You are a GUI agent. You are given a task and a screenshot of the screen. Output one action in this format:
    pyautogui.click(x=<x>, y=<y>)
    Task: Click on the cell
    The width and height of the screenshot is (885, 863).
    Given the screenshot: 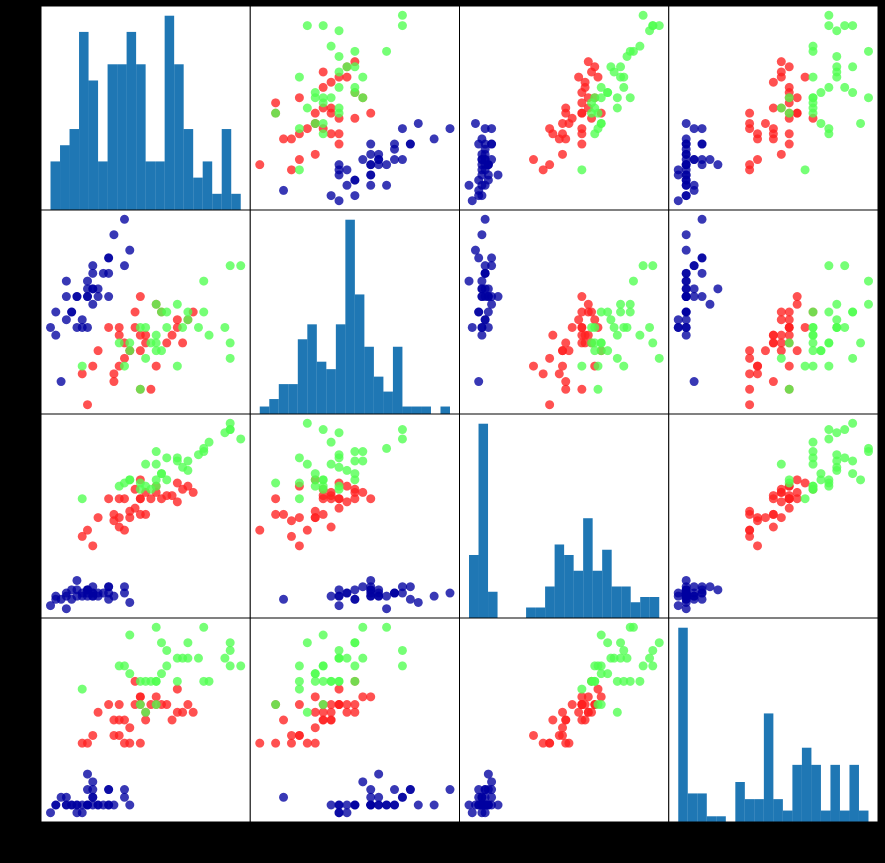 What is the action you would take?
    pyautogui.click(x=773, y=108)
    